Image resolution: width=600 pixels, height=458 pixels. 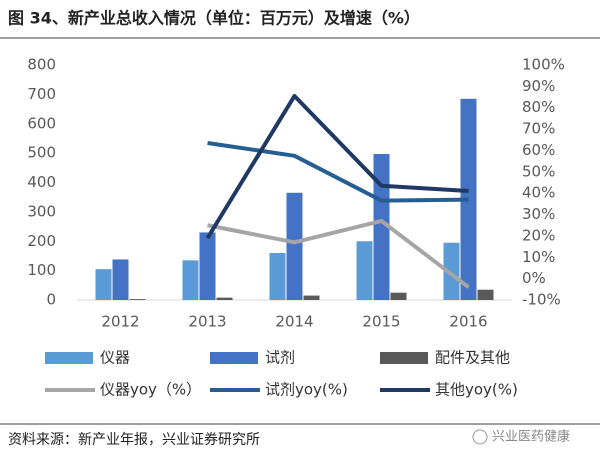 What do you see at coordinates (538, 171) in the screenshot?
I see `y2-tick-label: 50%` at bounding box center [538, 171].